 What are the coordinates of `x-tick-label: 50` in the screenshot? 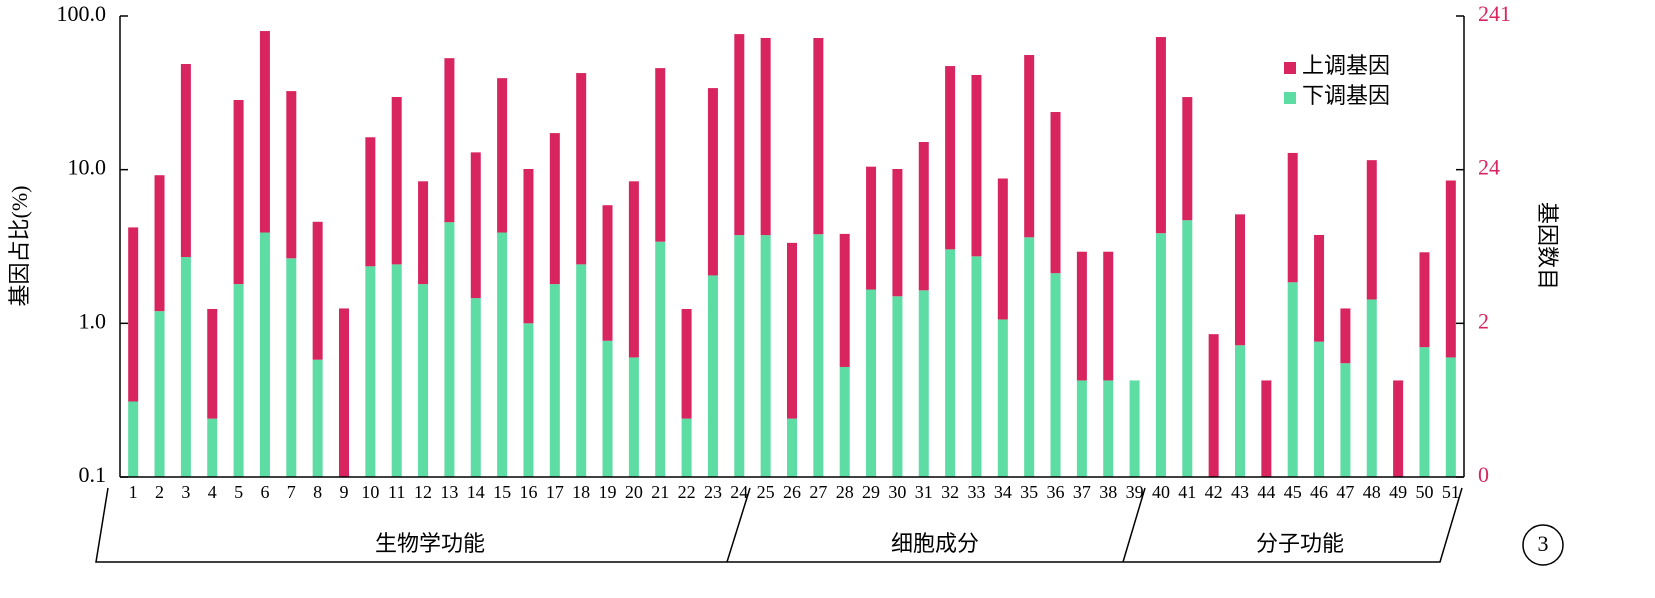 It's located at (1424, 492).